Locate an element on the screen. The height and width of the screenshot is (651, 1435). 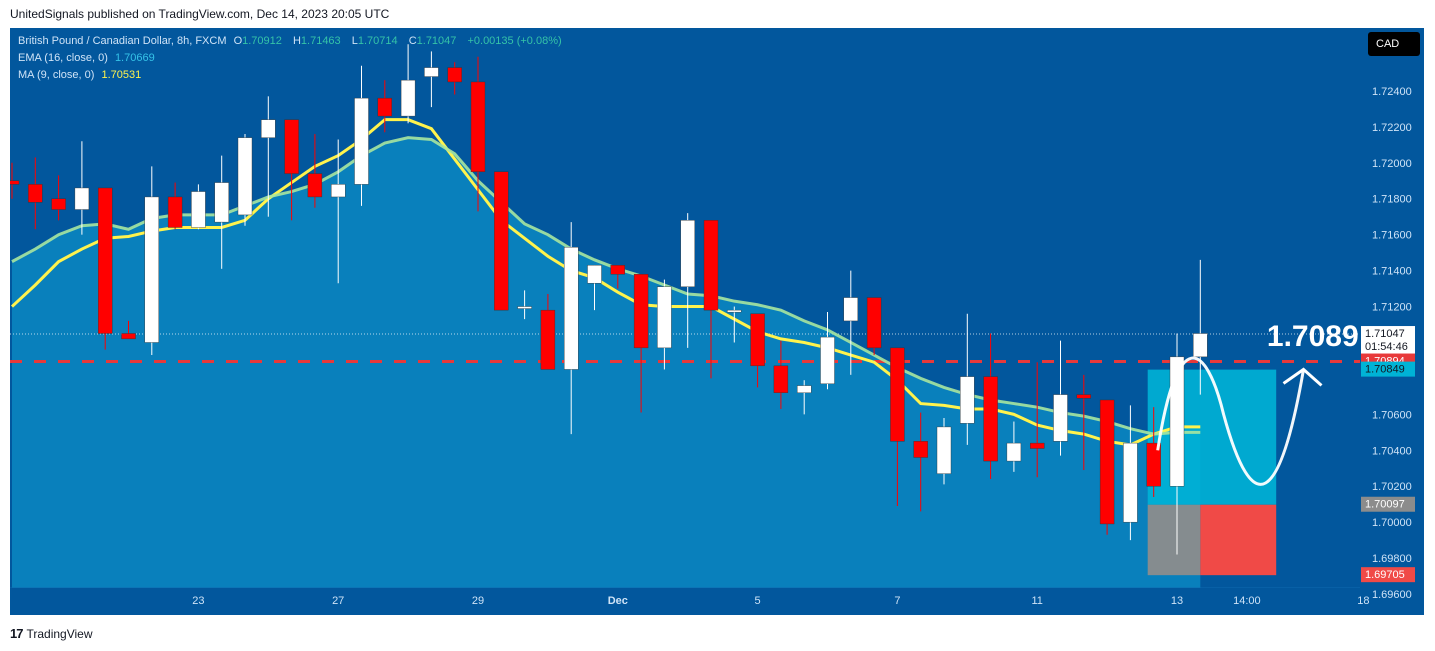
y-tick-label: 1.72400 is located at coordinates (1392, 92).